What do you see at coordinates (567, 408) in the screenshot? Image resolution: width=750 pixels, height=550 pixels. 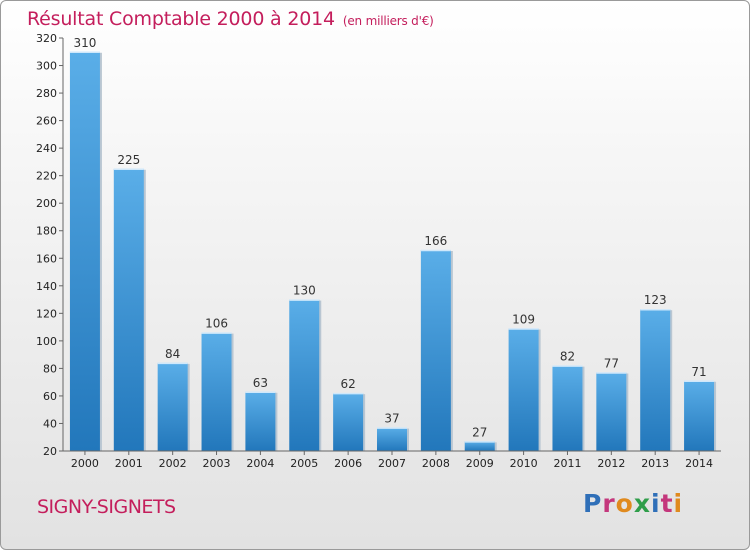 I see `bar-2011` at bounding box center [567, 408].